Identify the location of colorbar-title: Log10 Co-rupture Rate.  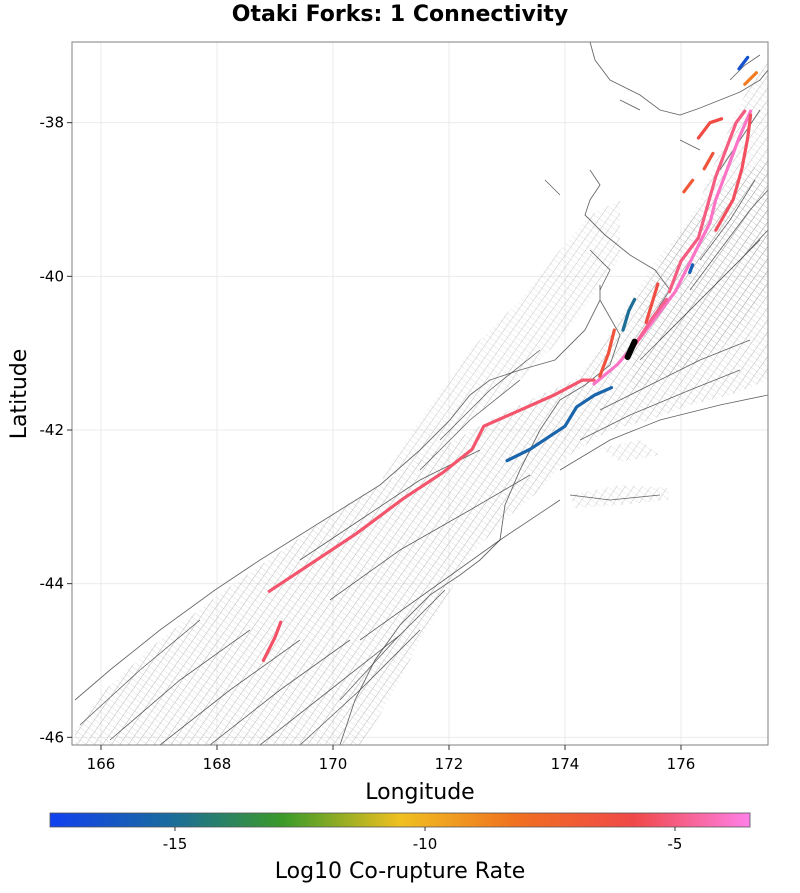
(400, 871).